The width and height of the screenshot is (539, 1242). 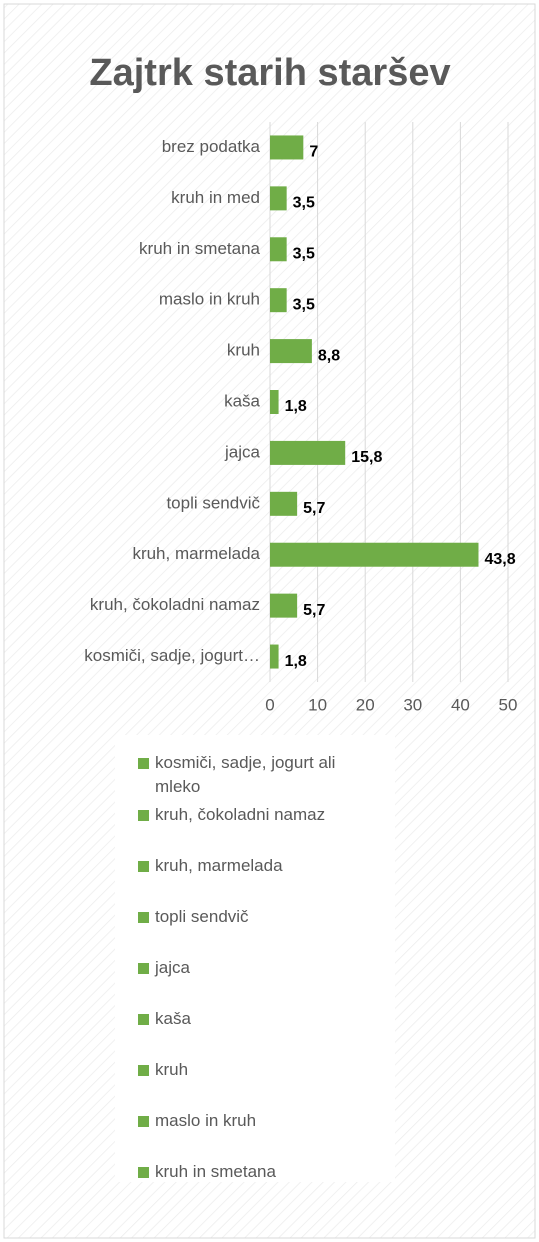 What do you see at coordinates (508, 704) in the screenshot?
I see `x-tick-label: 50` at bounding box center [508, 704].